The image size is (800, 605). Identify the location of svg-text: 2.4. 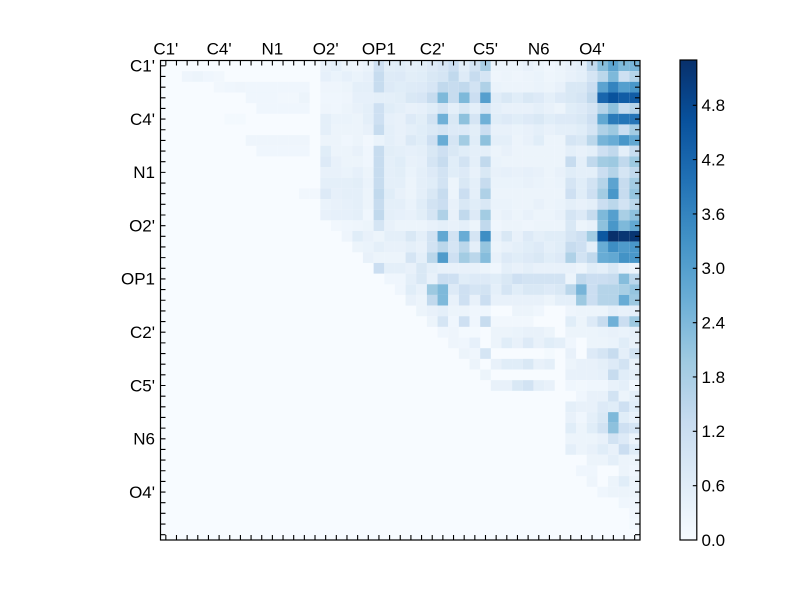
(714, 322).